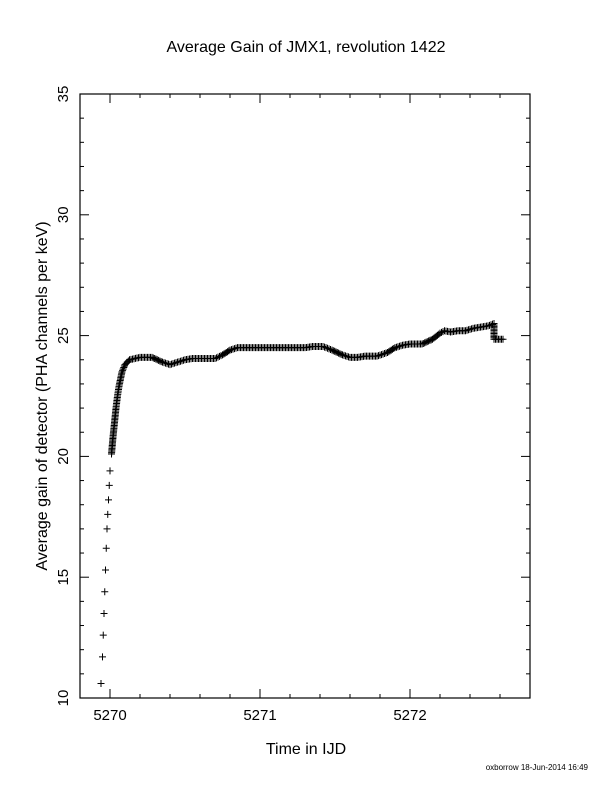 The width and height of the screenshot is (612, 792). What do you see at coordinates (63, 577) in the screenshot?
I see `y-tick-label: 15` at bounding box center [63, 577].